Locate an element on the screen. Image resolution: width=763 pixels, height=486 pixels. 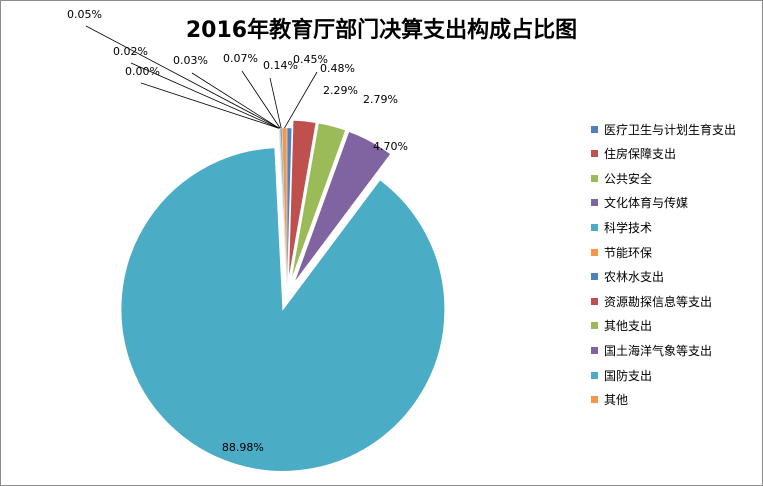
legend-item-9: 其他支出 is located at coordinates (621, 326).